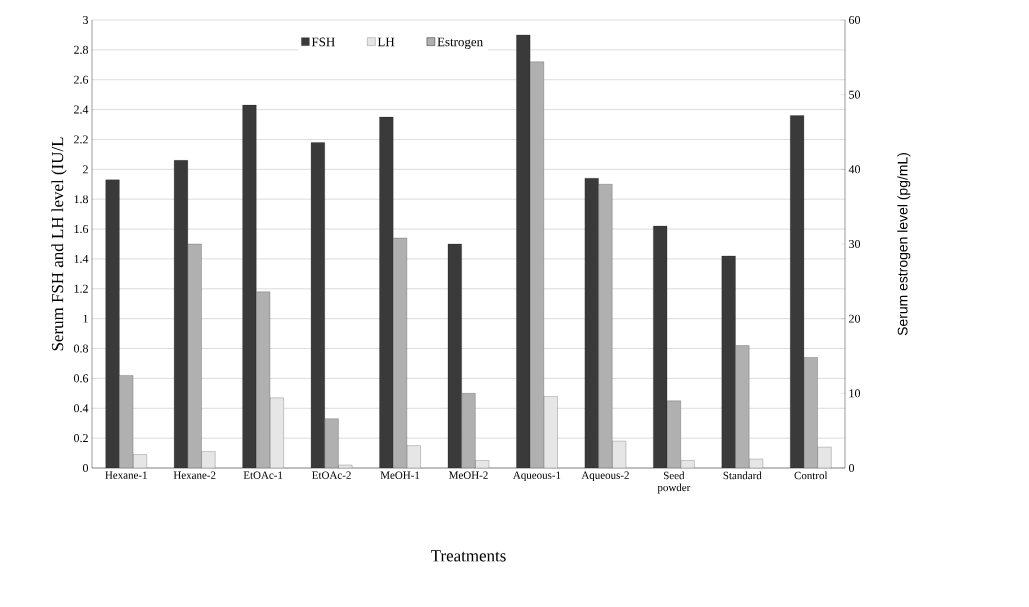 The height and width of the screenshot is (607, 1029). What do you see at coordinates (126, 475) in the screenshot?
I see `x-tick-label: Hexane-1` at bounding box center [126, 475].